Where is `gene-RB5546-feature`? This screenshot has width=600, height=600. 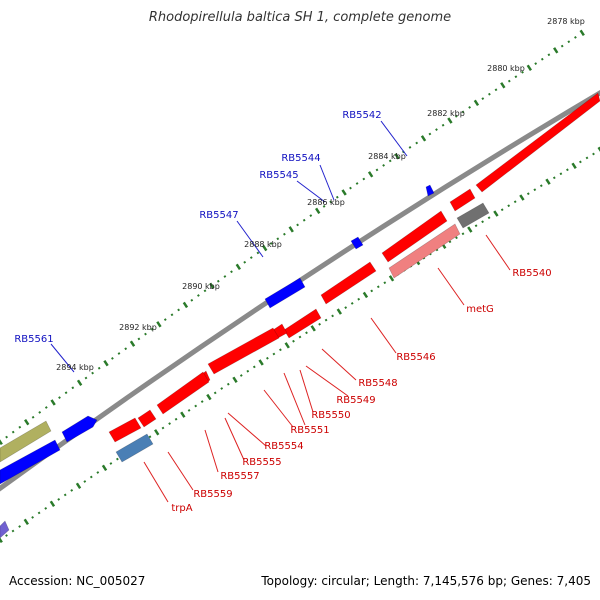
gene-RB5546-feature is located at coordinates (348, 283).